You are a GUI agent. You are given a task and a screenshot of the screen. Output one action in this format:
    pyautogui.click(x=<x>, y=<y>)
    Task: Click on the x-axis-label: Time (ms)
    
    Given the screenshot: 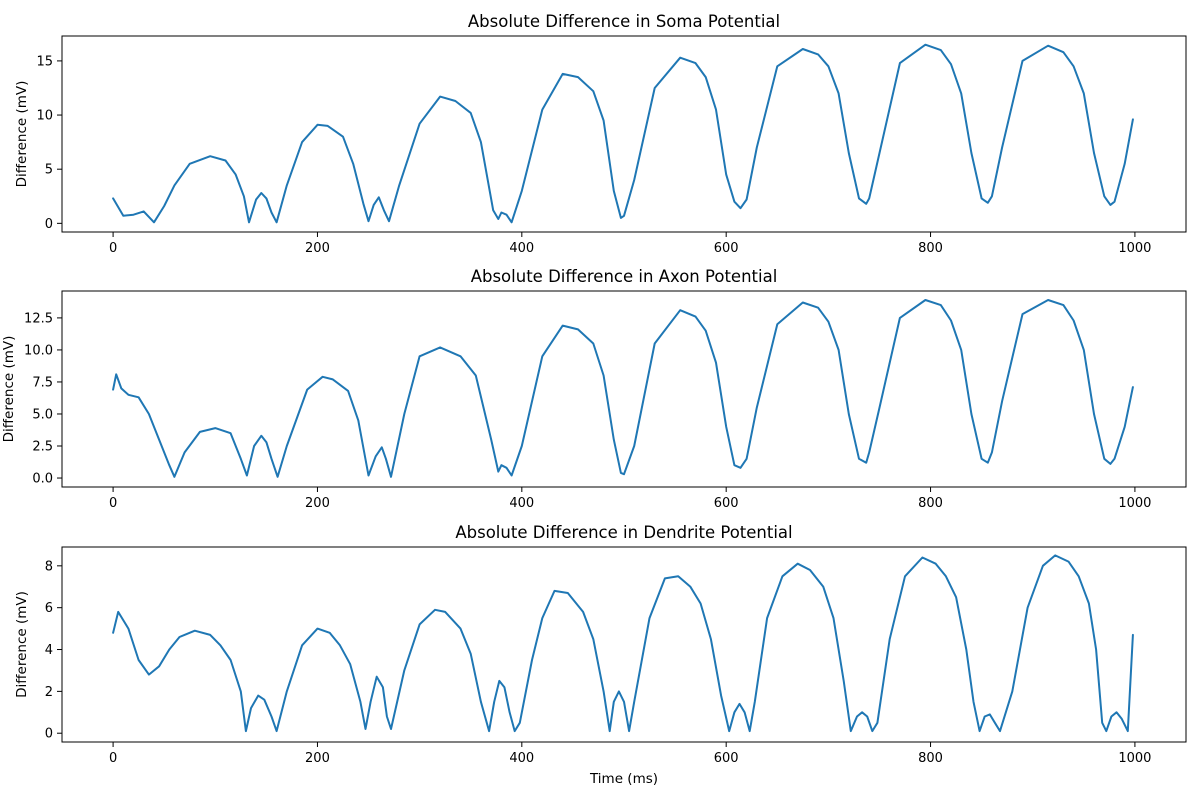 What is the action you would take?
    pyautogui.click(x=623, y=779)
    